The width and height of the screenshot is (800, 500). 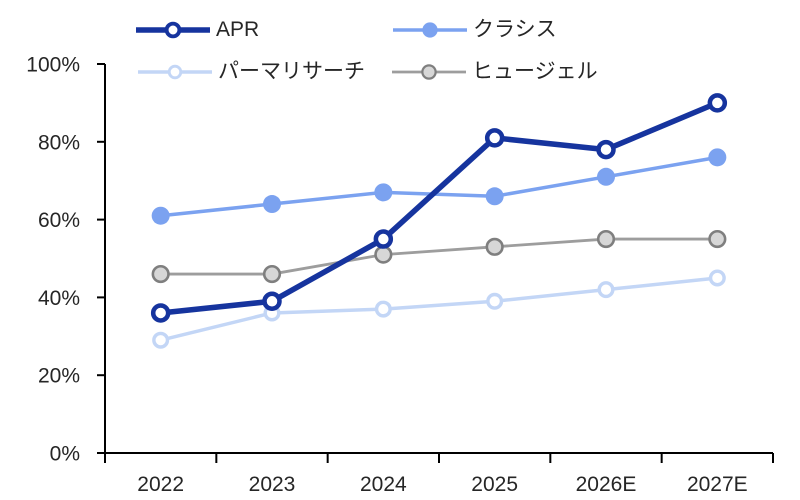 What do you see at coordinates (59, 220) in the screenshot?
I see `y-axis-tick-label: 60%` at bounding box center [59, 220].